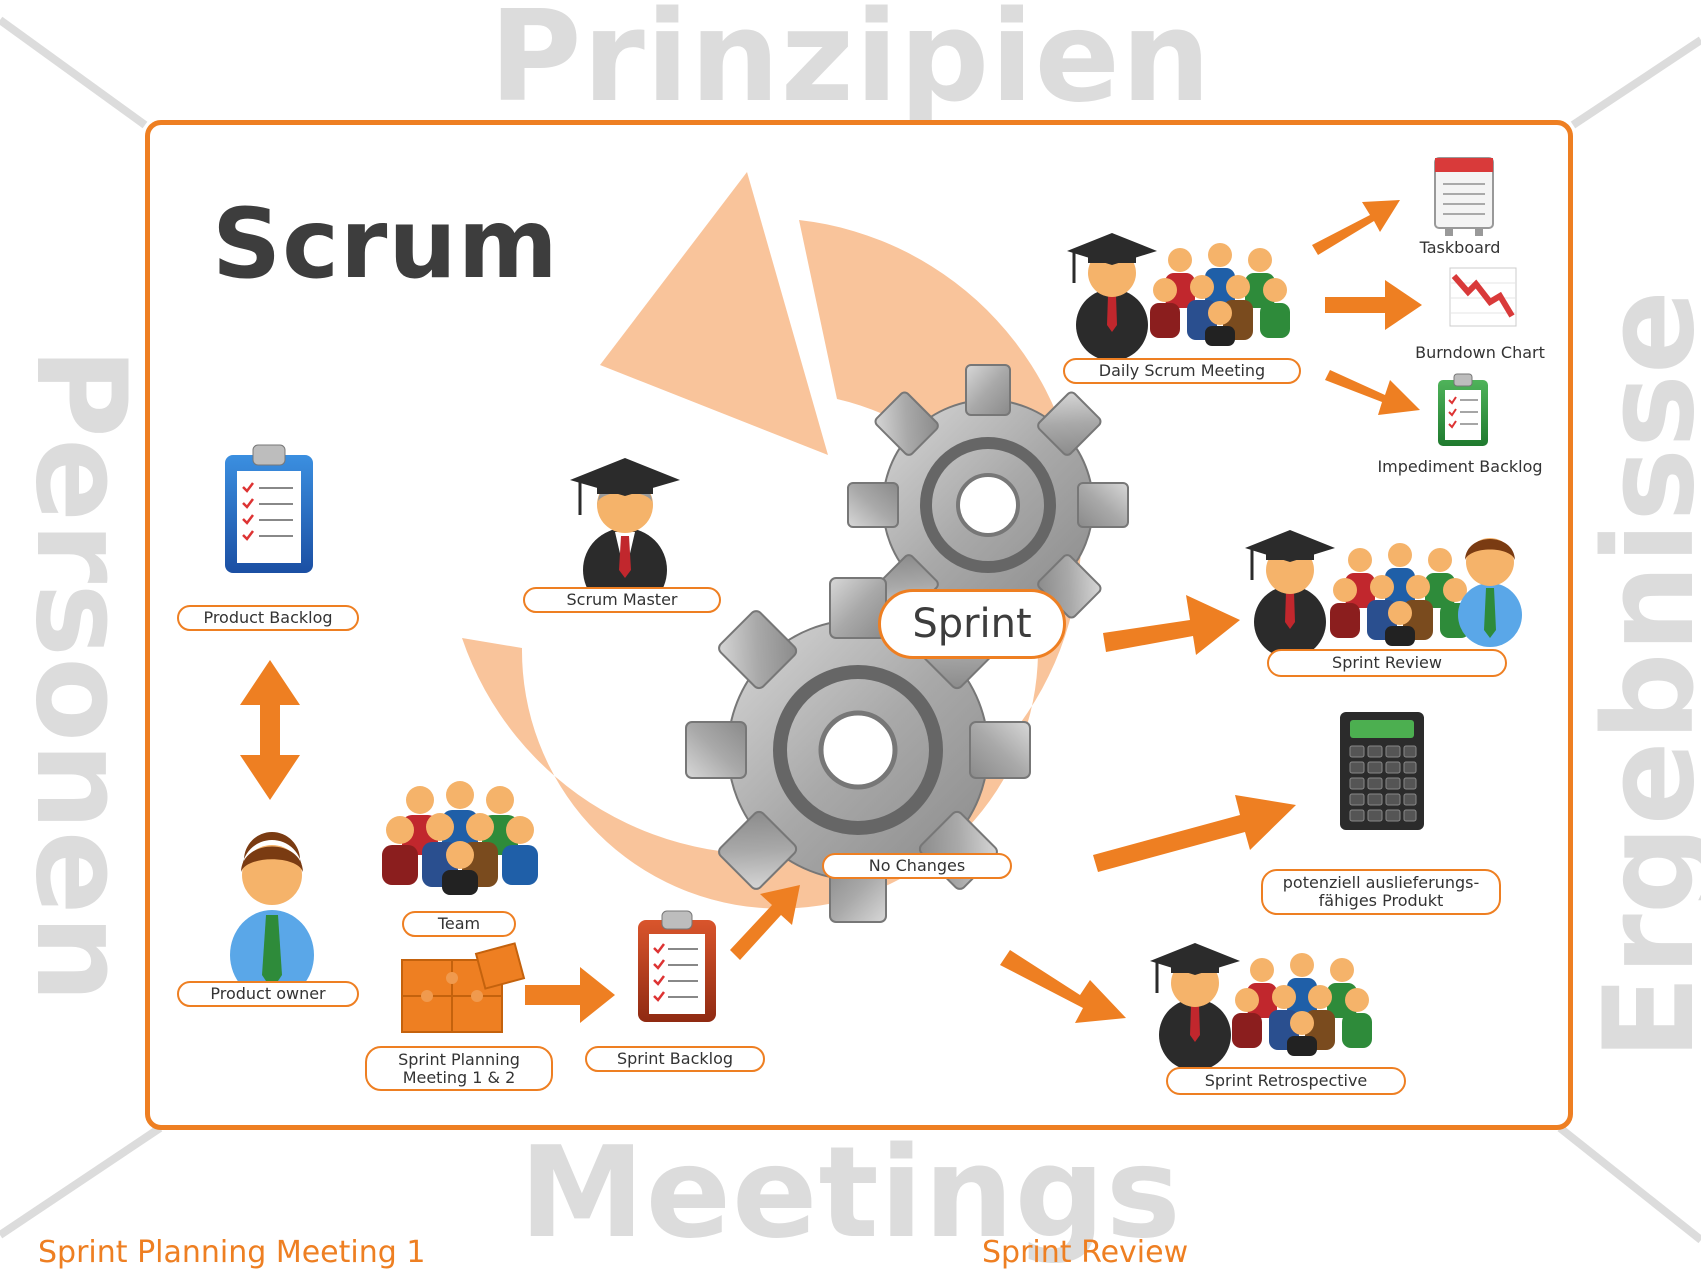 The height and width of the screenshot is (1270, 1701). I want to click on label-product-owner: Product owner, so click(268, 994).